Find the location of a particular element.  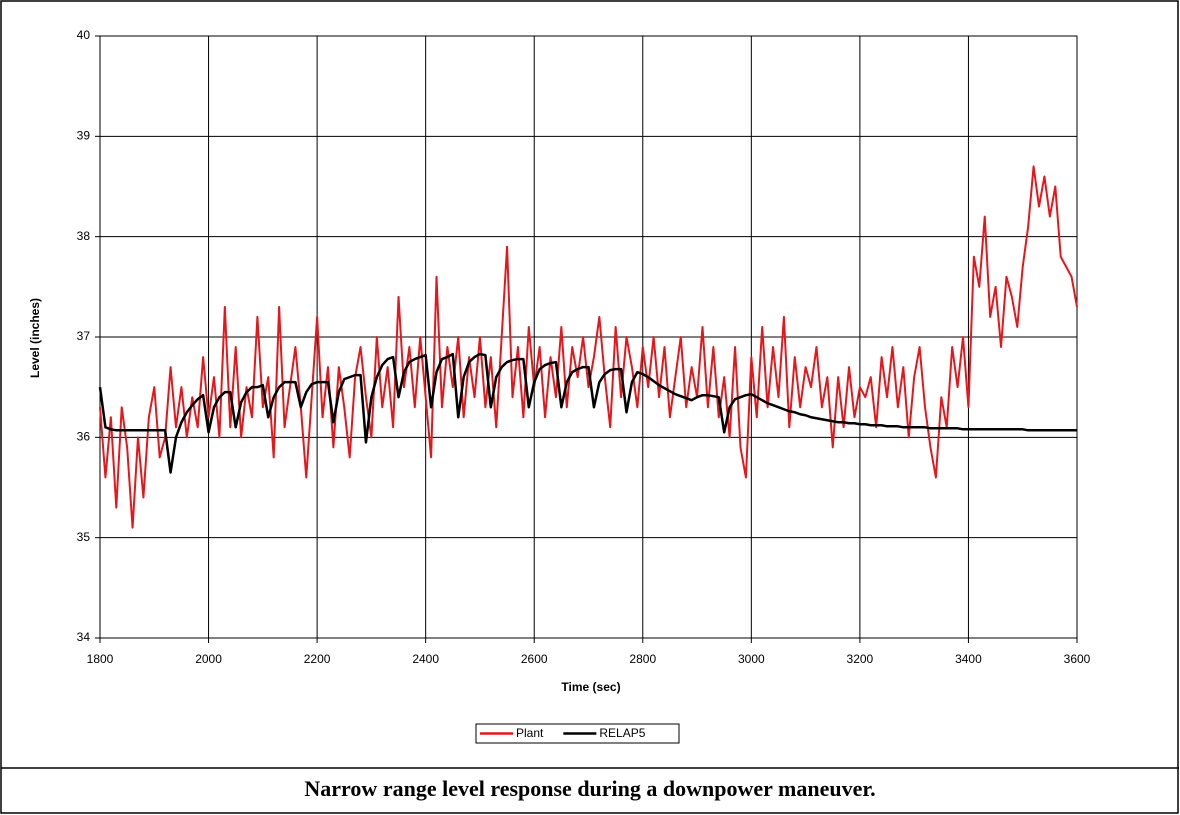

x-tick-label: 2400 is located at coordinates (425, 659).